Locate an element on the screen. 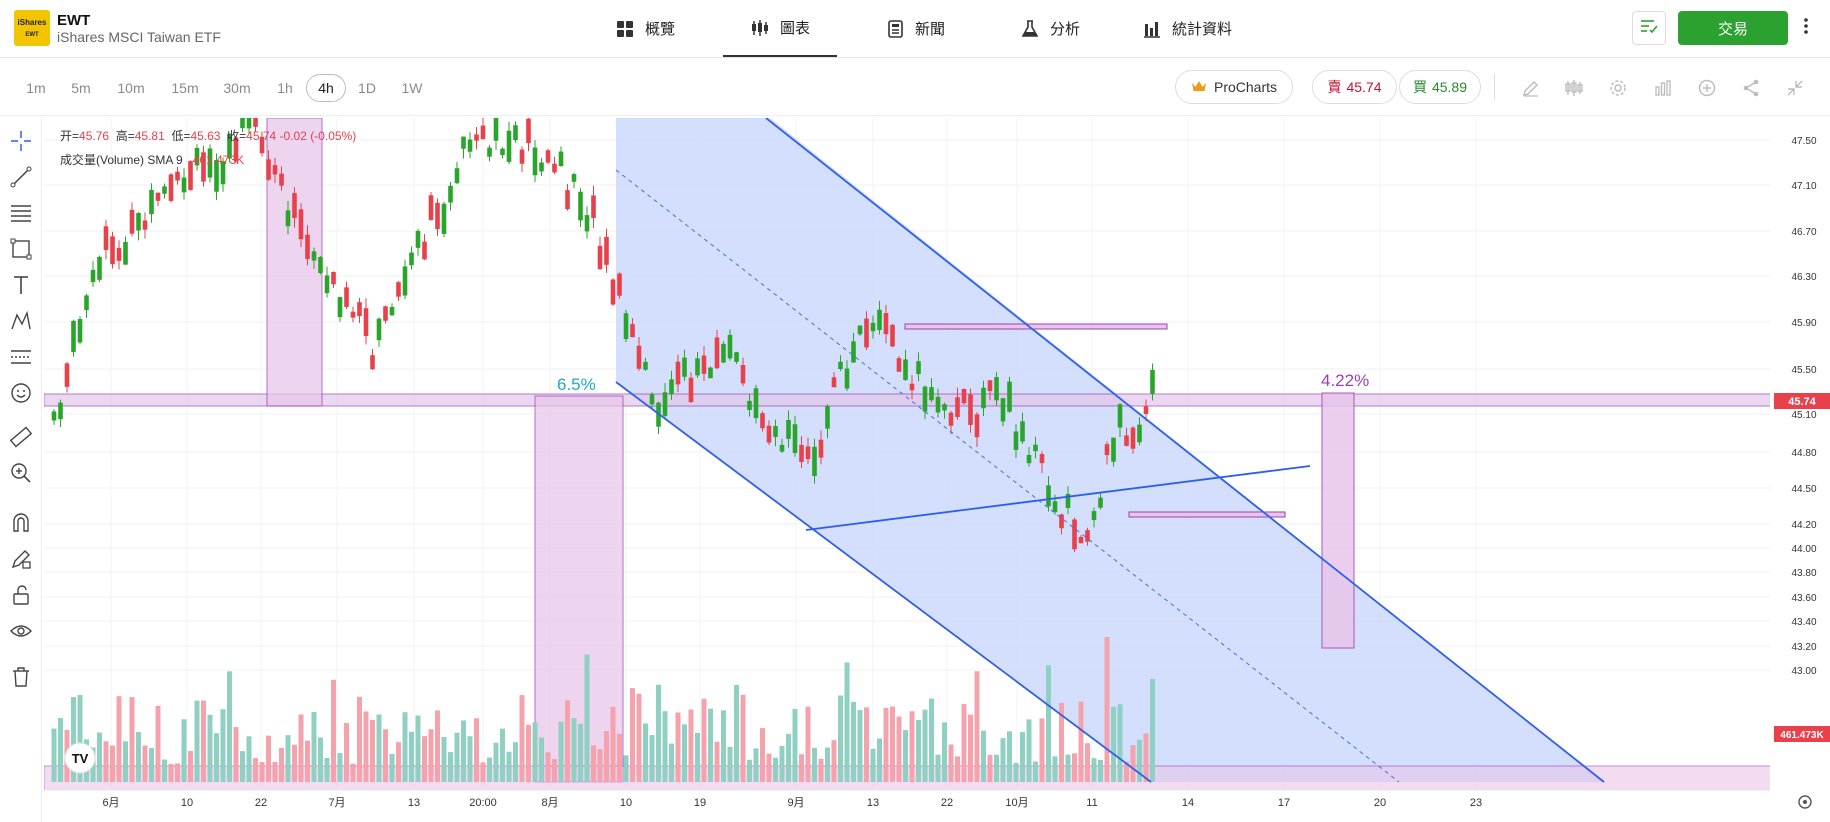 The image size is (1830, 822). kebab-icon is located at coordinates (1806, 28).